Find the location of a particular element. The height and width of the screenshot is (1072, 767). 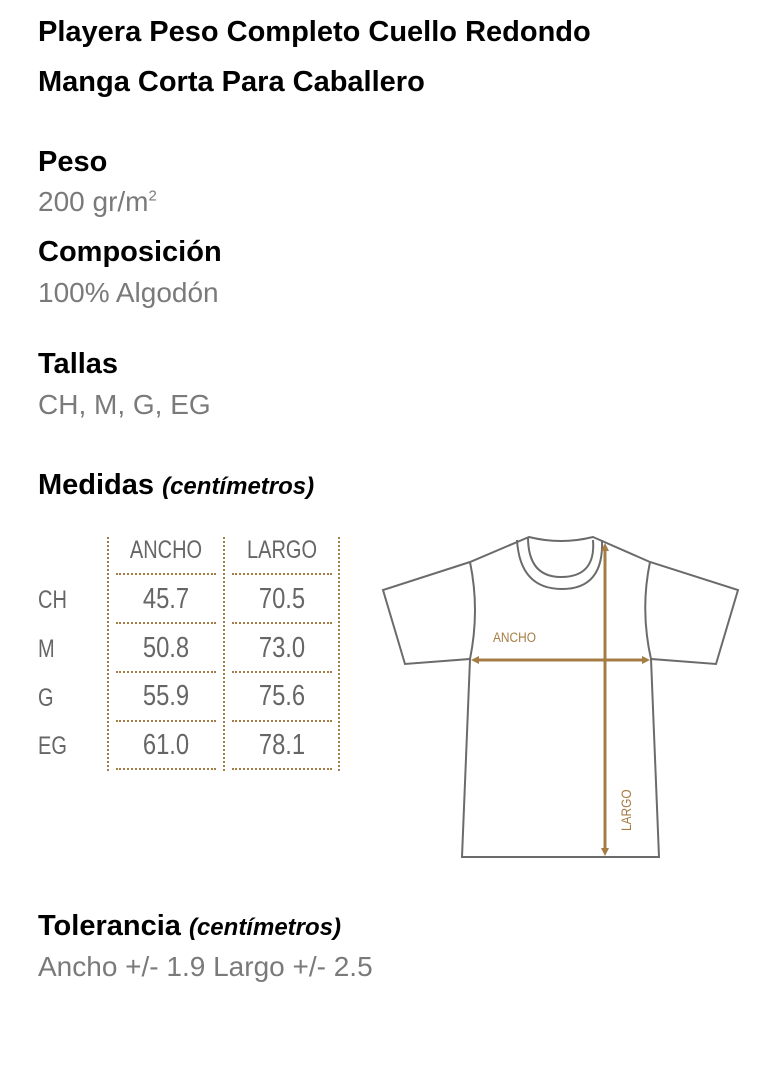

tshirt-outline is located at coordinates (560, 696).